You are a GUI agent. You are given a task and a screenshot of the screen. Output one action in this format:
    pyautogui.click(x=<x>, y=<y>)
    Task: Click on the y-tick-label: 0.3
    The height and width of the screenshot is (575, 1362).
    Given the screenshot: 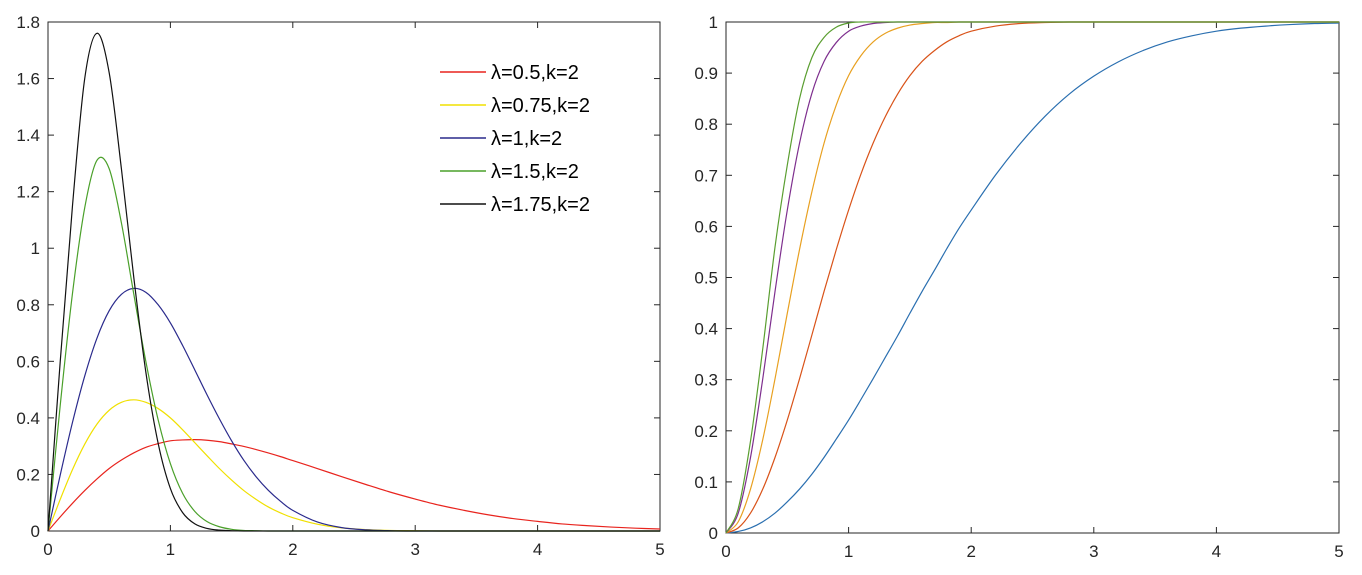 What is the action you would take?
    pyautogui.click(x=706, y=380)
    